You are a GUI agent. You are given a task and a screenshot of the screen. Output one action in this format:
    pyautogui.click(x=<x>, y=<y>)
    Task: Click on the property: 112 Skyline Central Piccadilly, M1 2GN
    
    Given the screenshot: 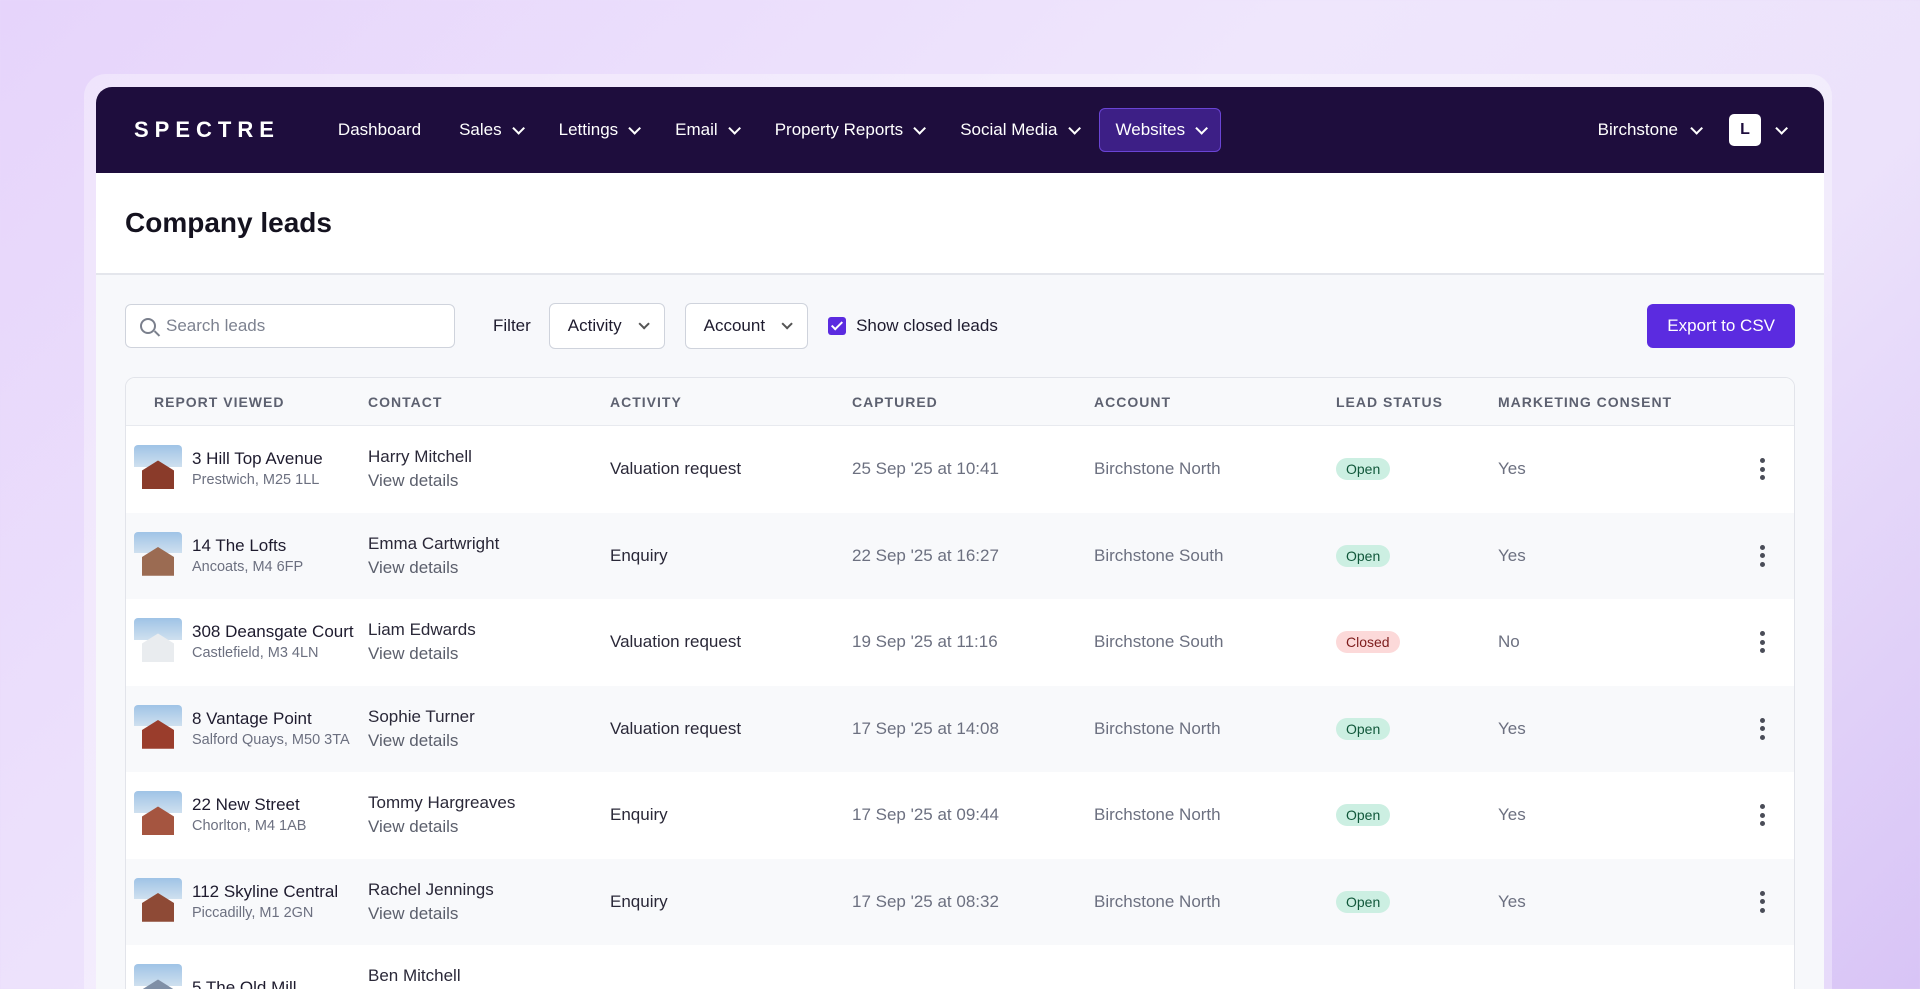 What is the action you would take?
    pyautogui.click(x=251, y=901)
    